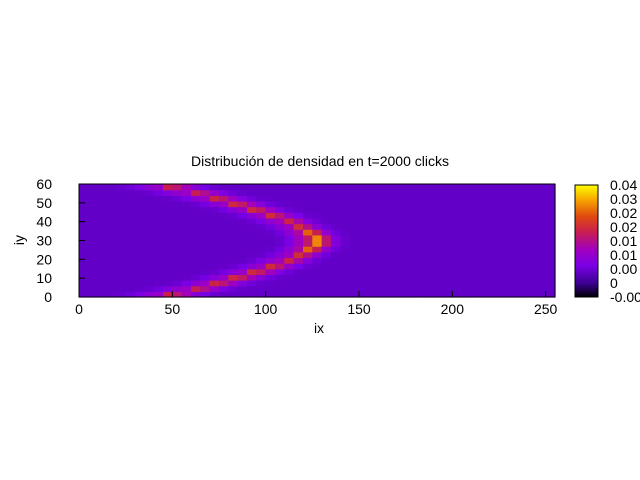 Image resolution: width=640 pixels, height=480 pixels. I want to click on colorbar-tick-label: 0.00, so click(623, 269).